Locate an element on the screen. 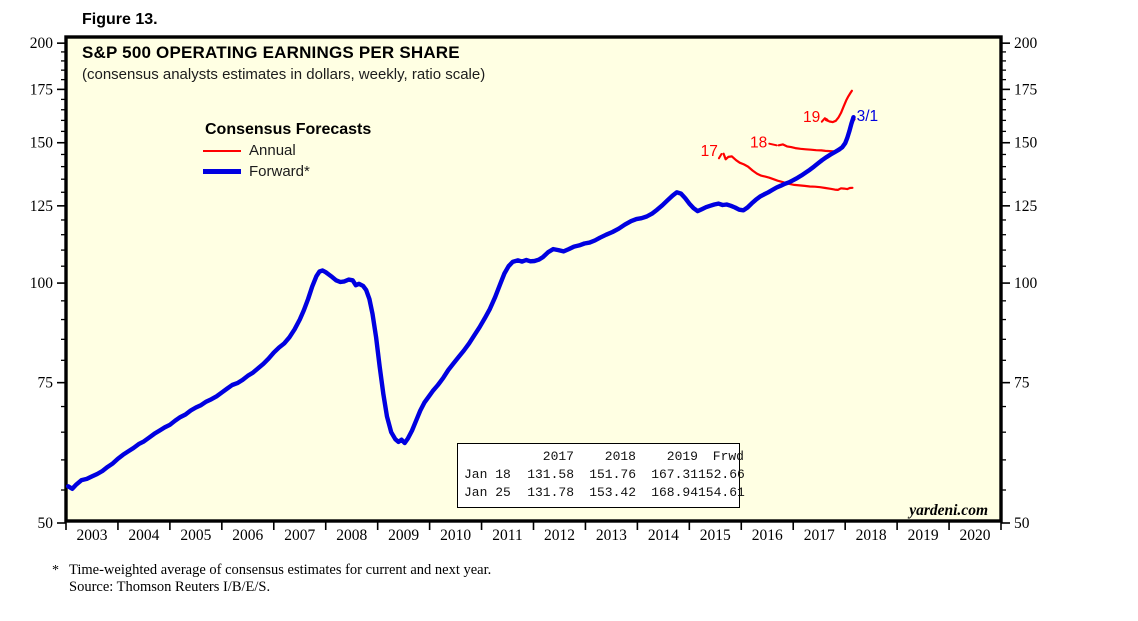 This screenshot has height=621, width=1138. y-tick-label-left: 50 is located at coordinates (46, 523).